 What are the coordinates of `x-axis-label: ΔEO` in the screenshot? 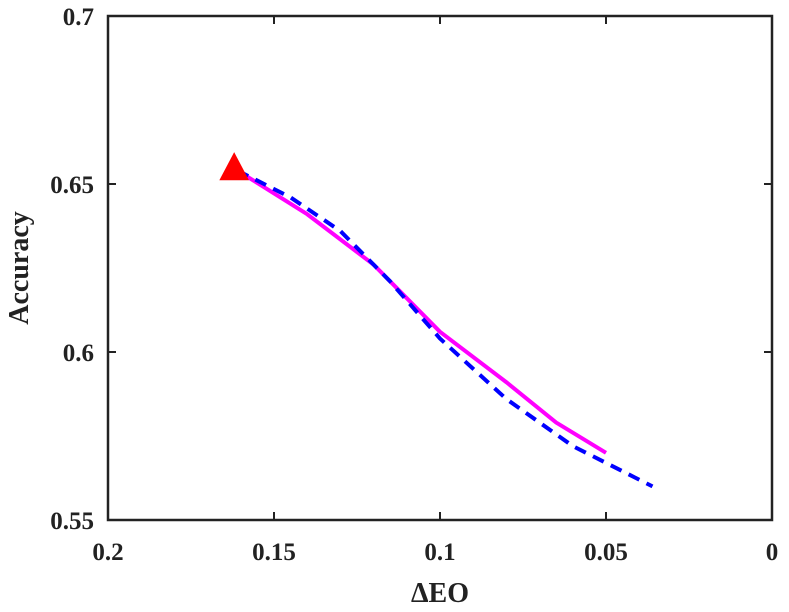 It's located at (440, 592).